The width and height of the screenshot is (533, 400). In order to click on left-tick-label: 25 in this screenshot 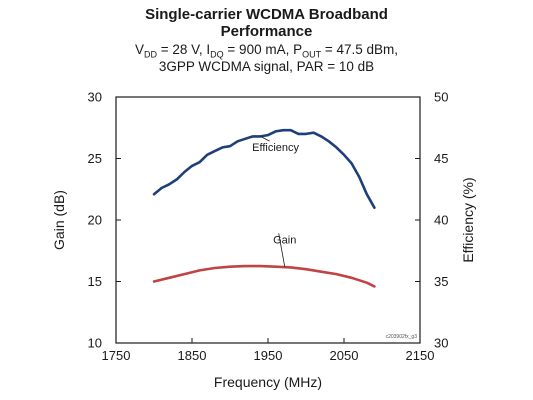, I will do `click(95, 158)`.